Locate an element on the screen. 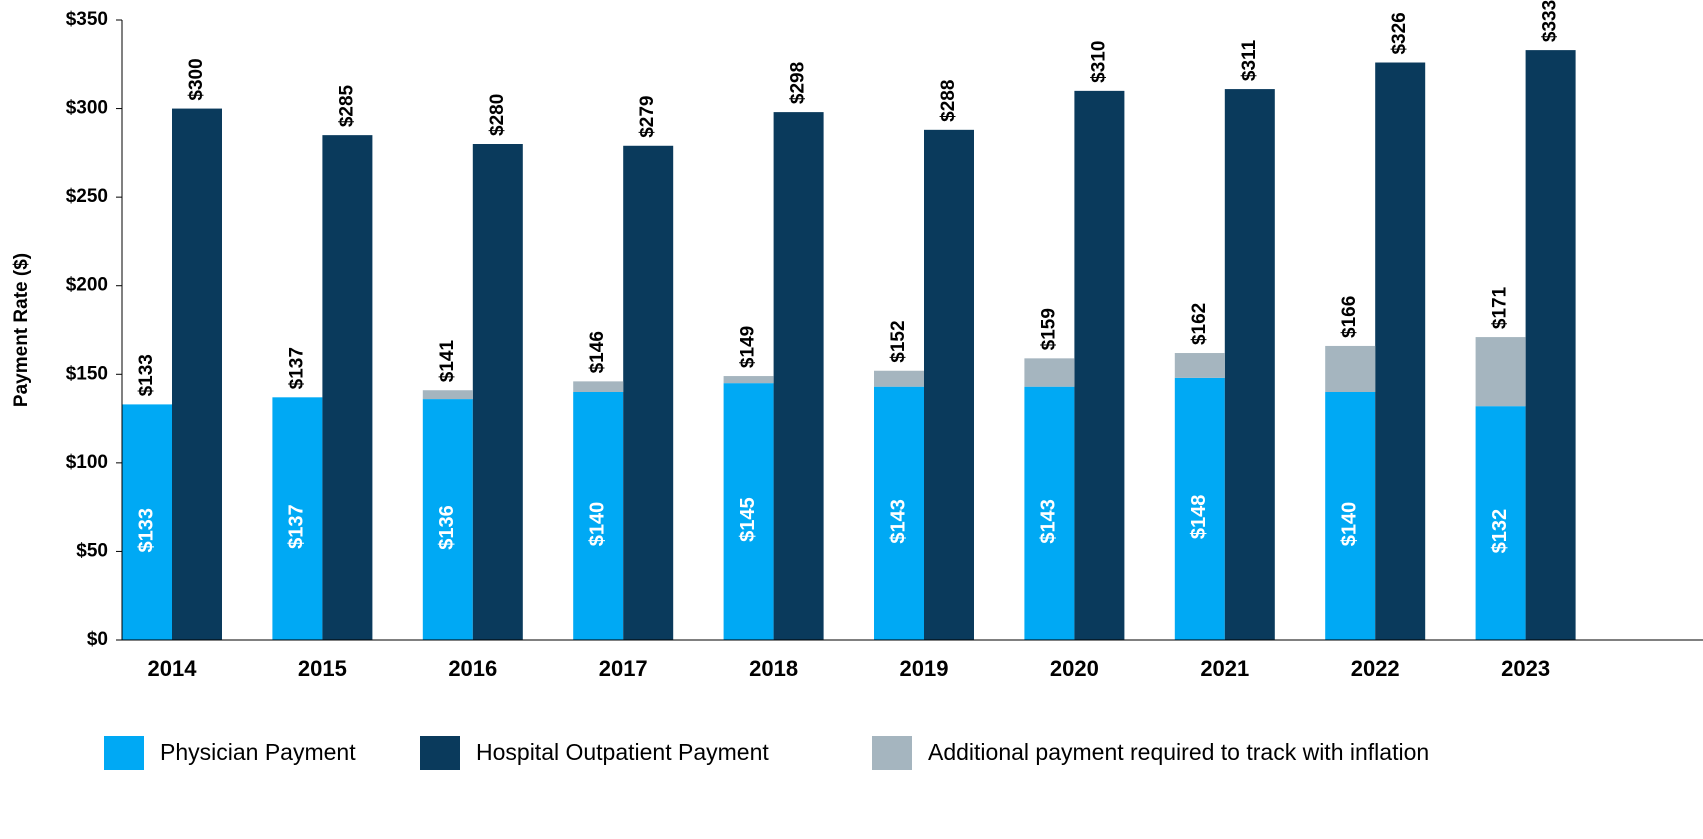 The width and height of the screenshot is (1703, 839). y-tick-label: $0 is located at coordinates (97, 639).